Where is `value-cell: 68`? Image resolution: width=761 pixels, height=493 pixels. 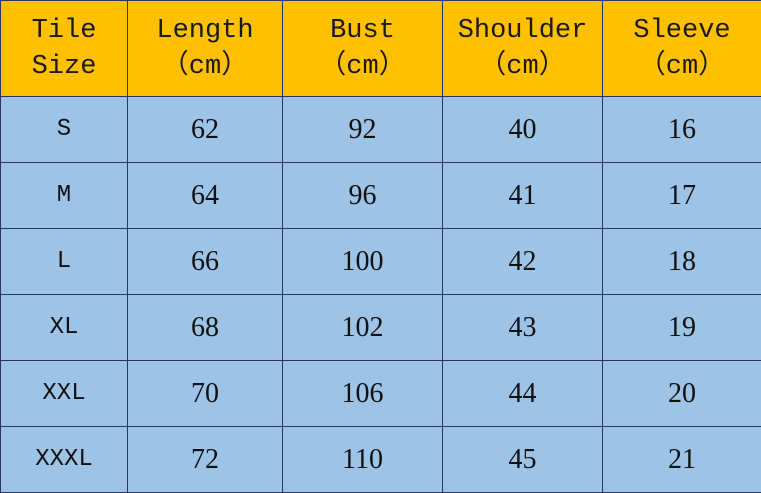 value-cell: 68 is located at coordinates (205, 327).